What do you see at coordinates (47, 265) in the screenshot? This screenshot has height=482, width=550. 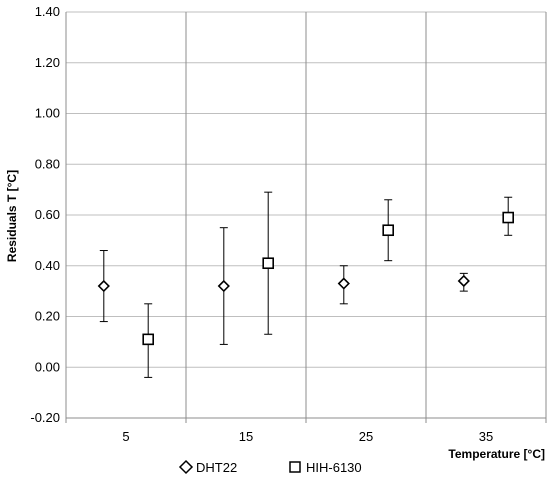 I see `y-tick-label: 0.40` at bounding box center [47, 265].